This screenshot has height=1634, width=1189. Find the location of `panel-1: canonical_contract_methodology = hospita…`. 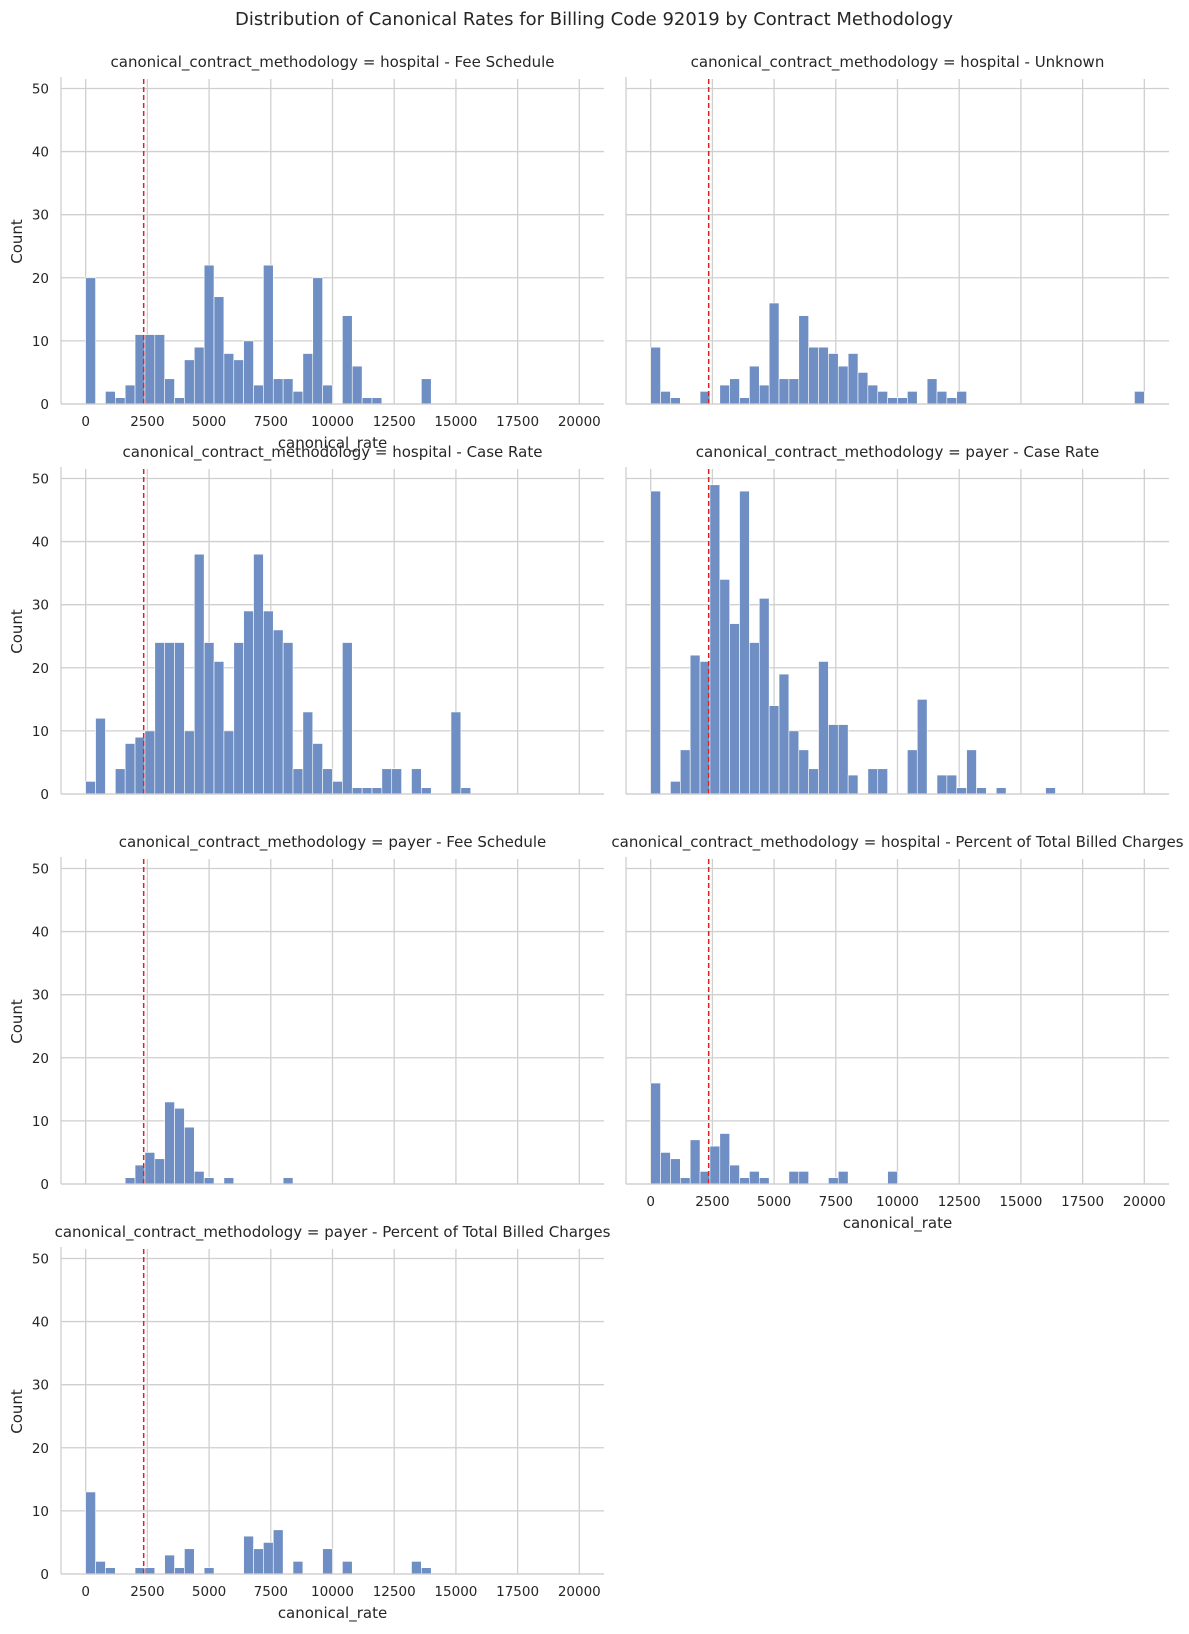

panel-1: canonical_contract_methodology = hospita… is located at coordinates (306, 253).